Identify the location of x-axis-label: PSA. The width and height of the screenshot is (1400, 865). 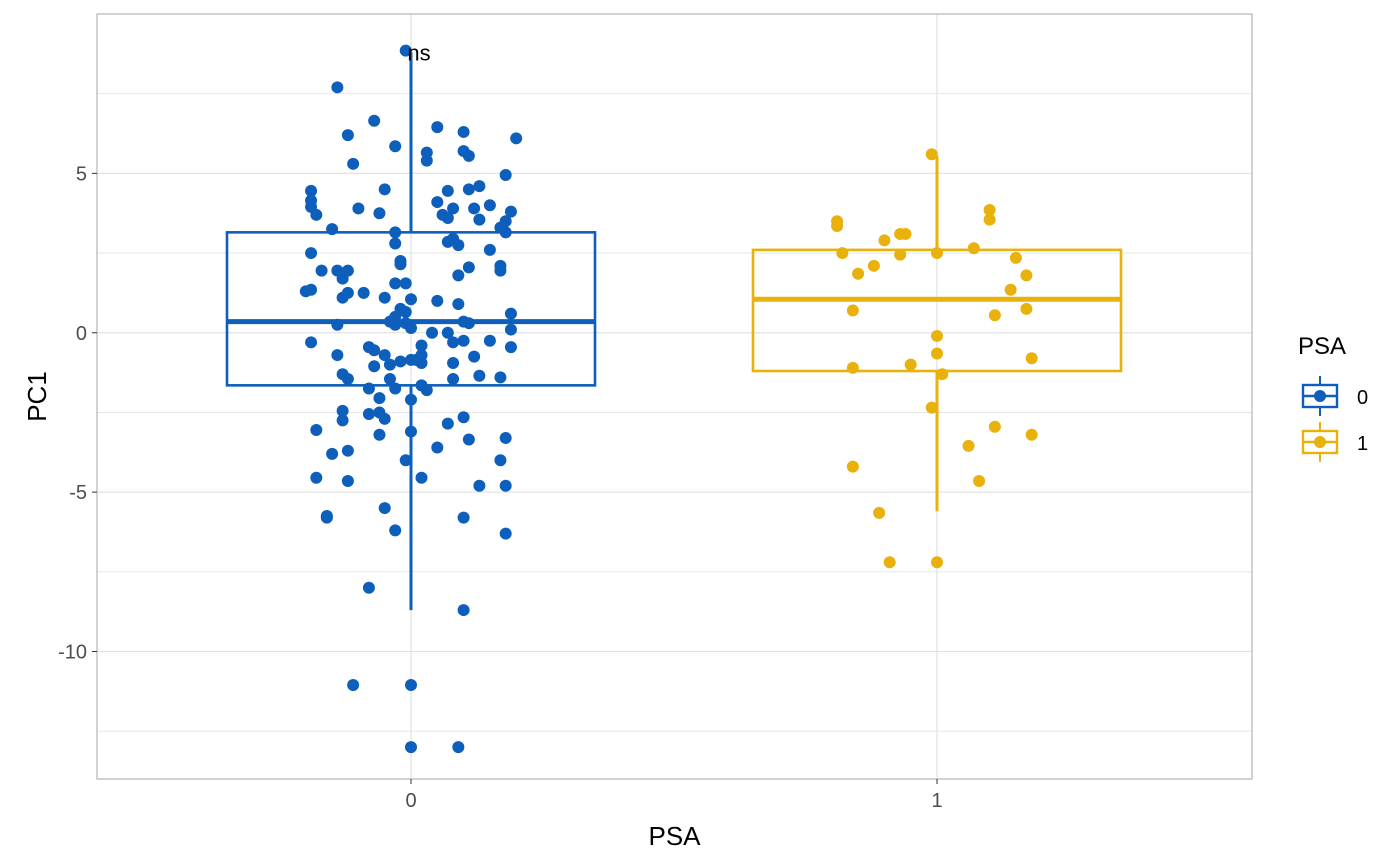
(674, 836).